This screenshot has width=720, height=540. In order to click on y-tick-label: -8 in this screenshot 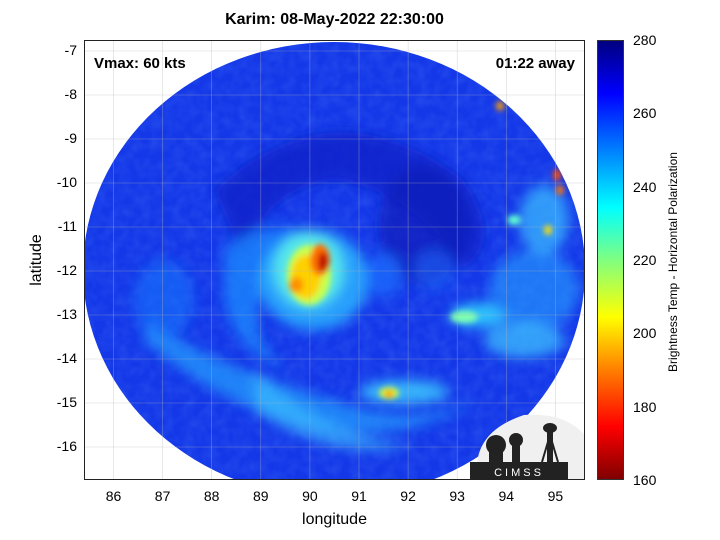, I will do `click(70, 94)`.